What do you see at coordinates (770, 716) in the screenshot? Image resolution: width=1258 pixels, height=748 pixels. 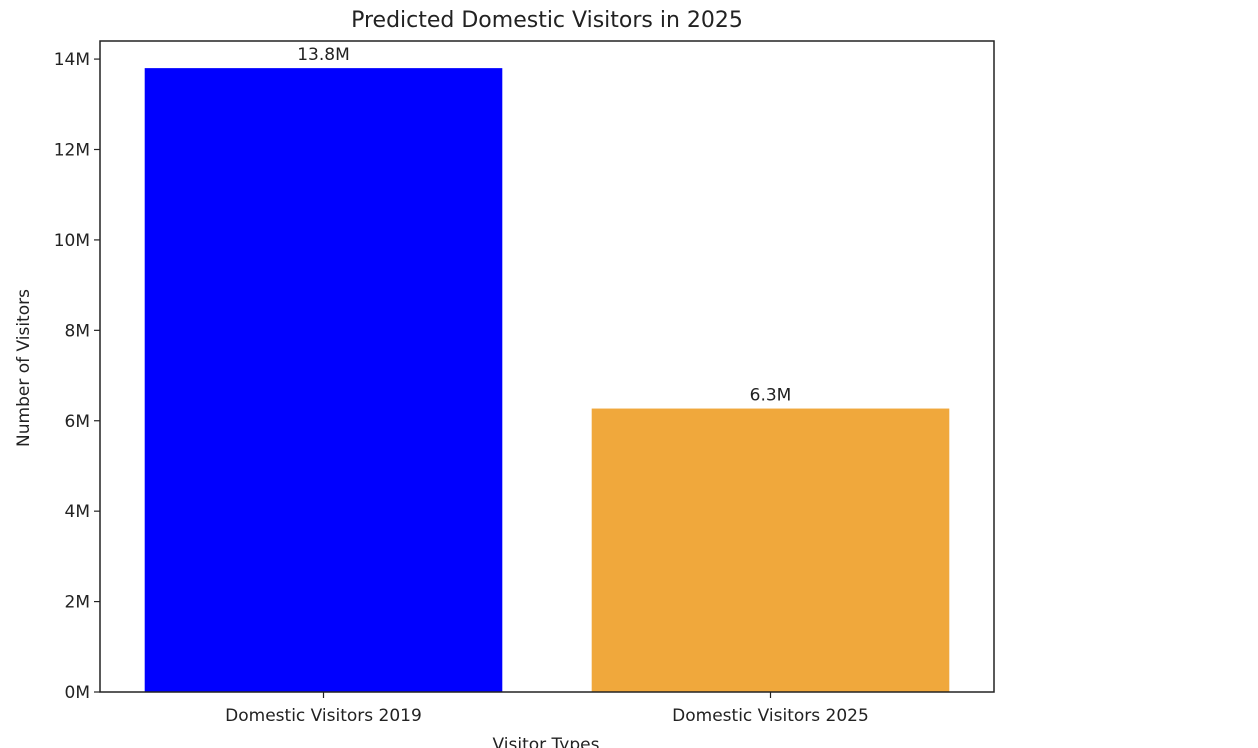 I see `x-tick-label: Domestic Visitors 2025` at bounding box center [770, 716].